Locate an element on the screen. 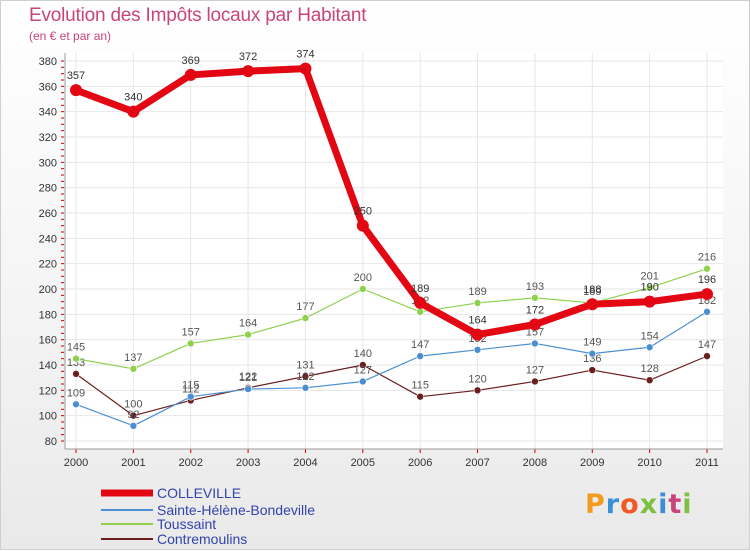  data-label: 136 is located at coordinates (592, 359).